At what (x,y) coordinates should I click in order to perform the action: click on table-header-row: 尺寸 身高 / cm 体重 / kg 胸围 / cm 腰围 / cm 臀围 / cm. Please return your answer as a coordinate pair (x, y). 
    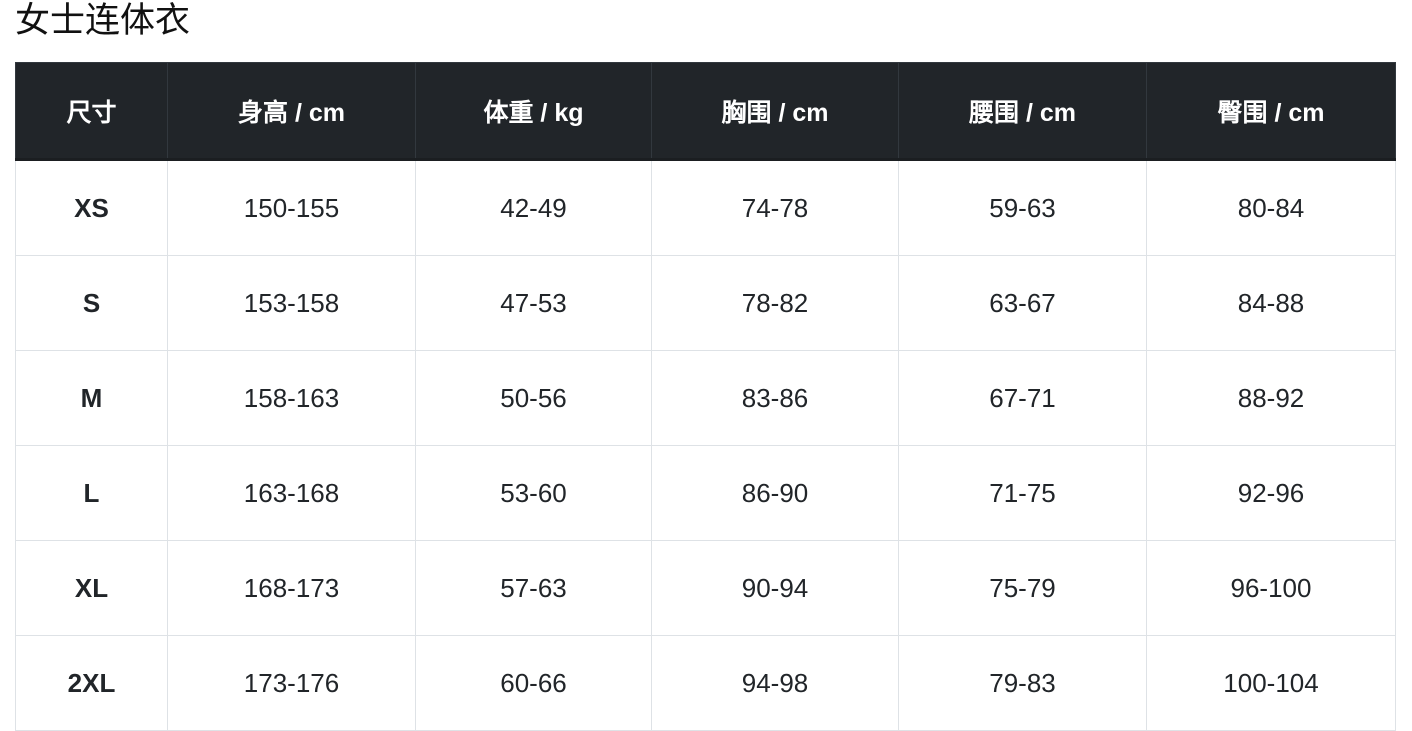
    Looking at the image, I should click on (705, 111).